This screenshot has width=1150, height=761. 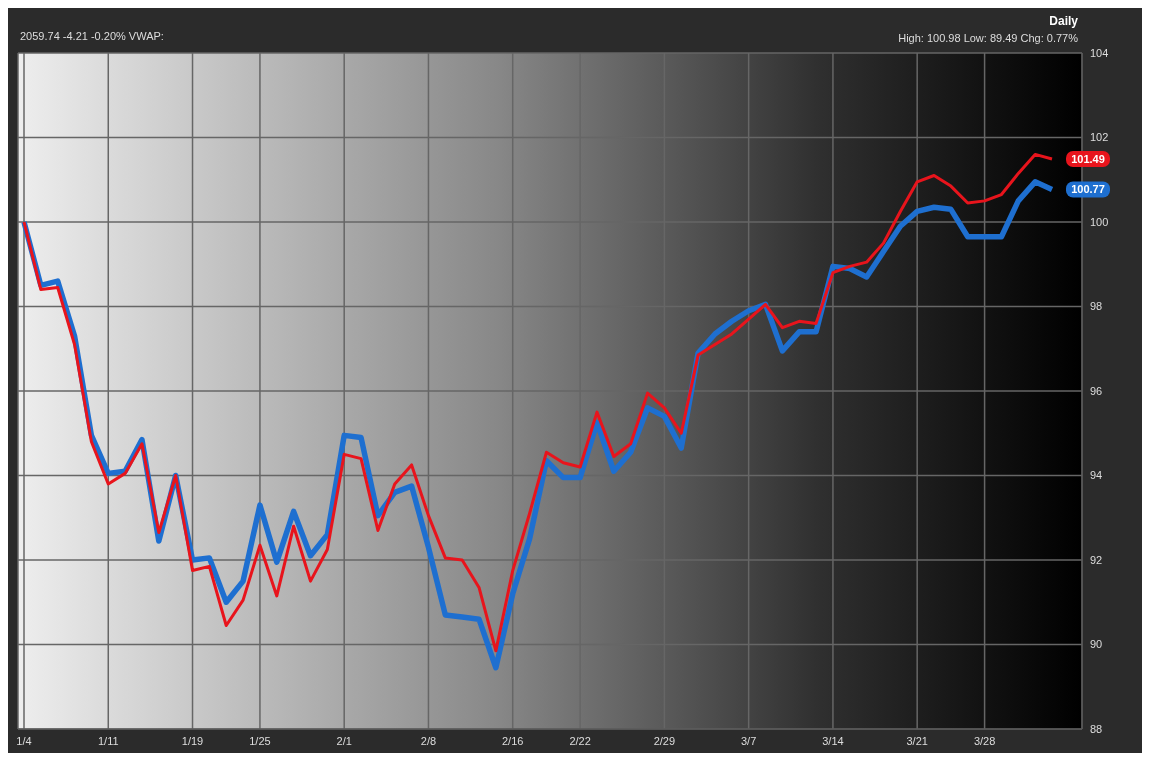 I want to click on x-tick-label: 1/11, so click(x=108, y=740).